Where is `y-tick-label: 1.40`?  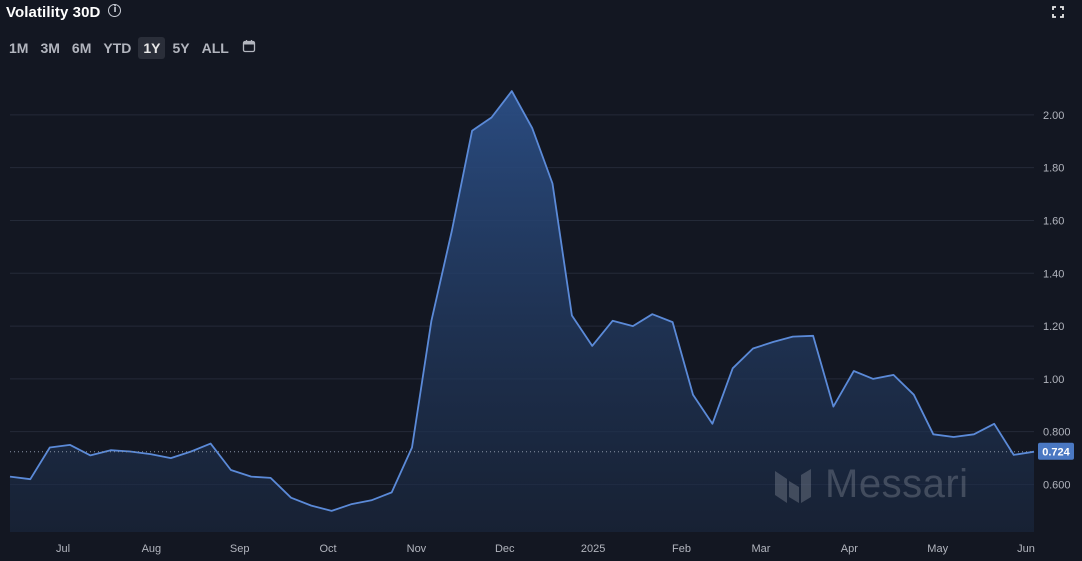 y-tick-label: 1.40 is located at coordinates (1053, 274).